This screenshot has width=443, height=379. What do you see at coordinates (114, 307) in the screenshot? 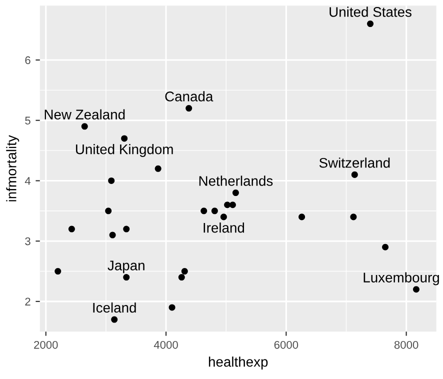
I see `annotation: Iceland` at bounding box center [114, 307].